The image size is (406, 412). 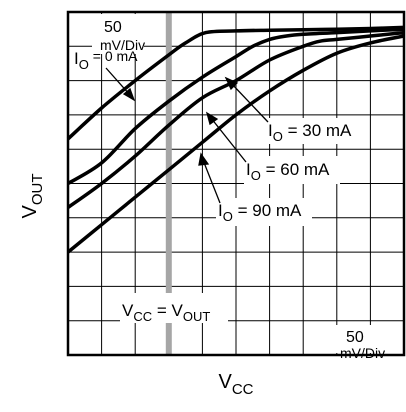 What do you see at coordinates (366, 339) in the screenshot?
I see `x-scale-label-bg` at bounding box center [366, 339].